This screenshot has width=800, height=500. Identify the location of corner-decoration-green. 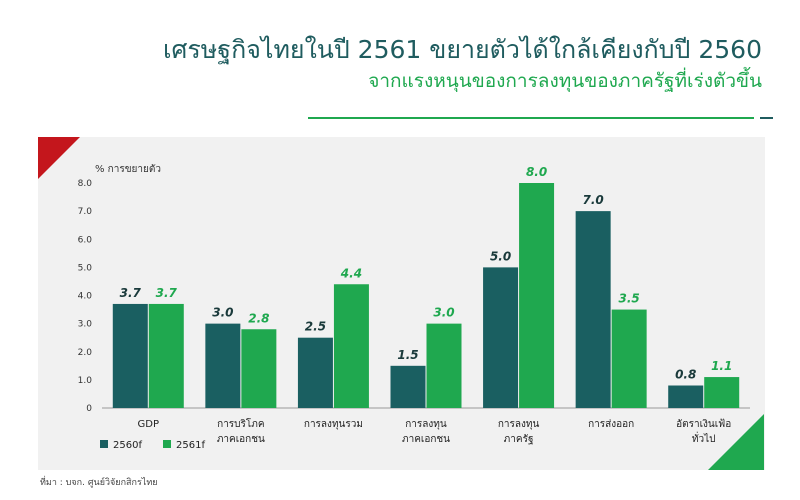
(736, 442).